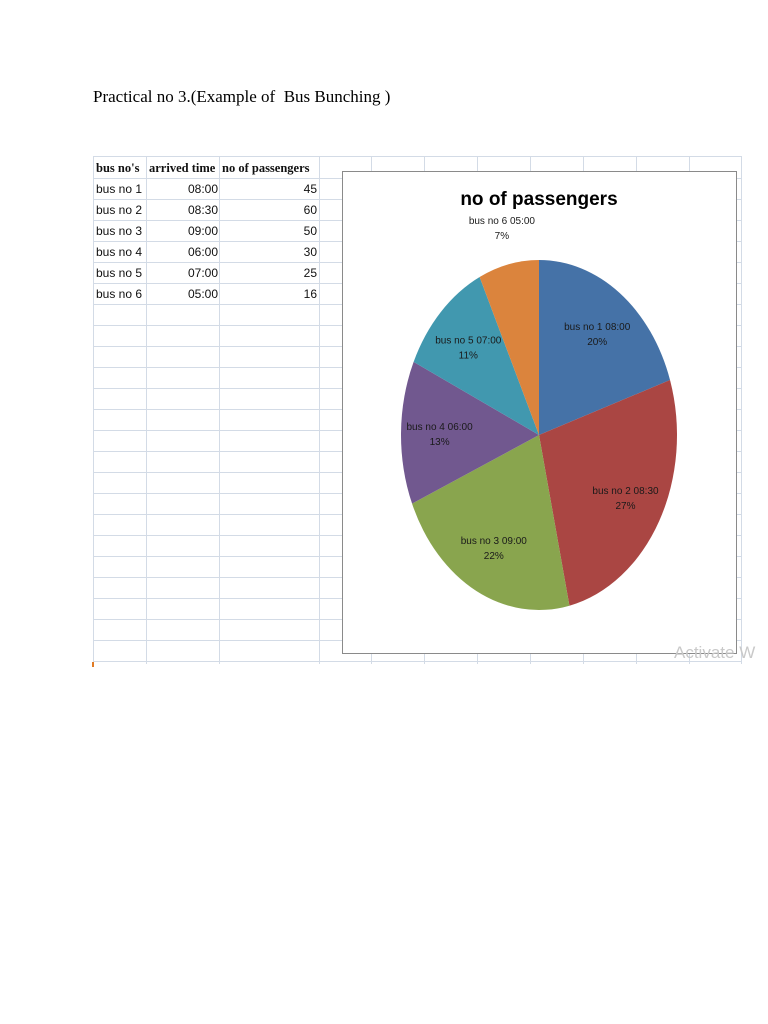 The image size is (768, 1024). I want to click on slice-percent-label: 7%, so click(502, 236).